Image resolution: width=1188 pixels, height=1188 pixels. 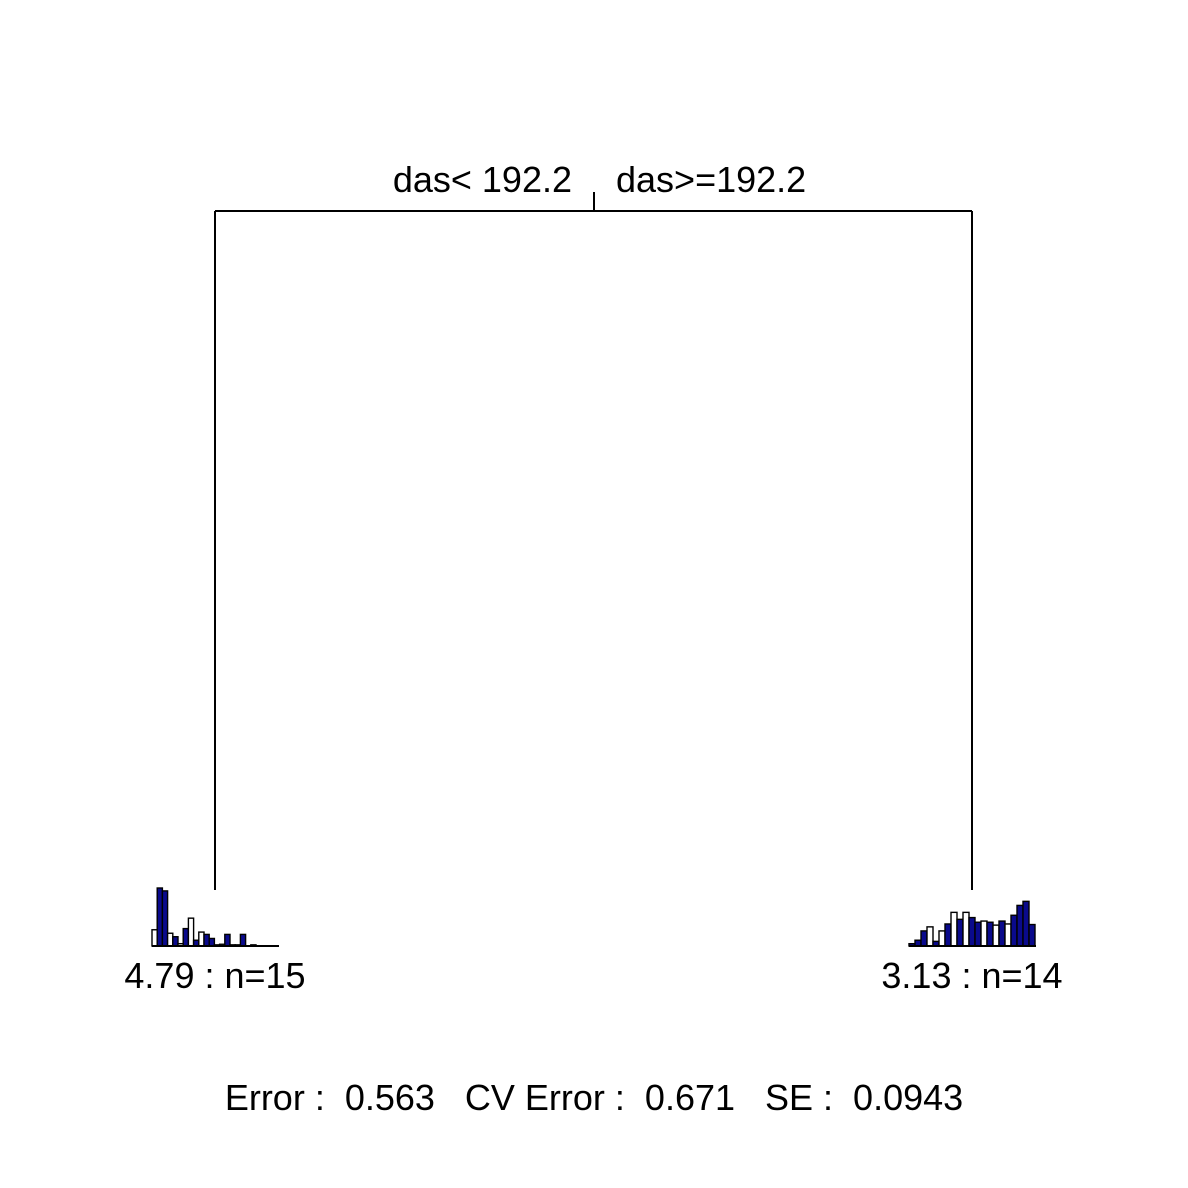 What do you see at coordinates (711, 179) in the screenshot?
I see `split-label-right: das>=192.2` at bounding box center [711, 179].